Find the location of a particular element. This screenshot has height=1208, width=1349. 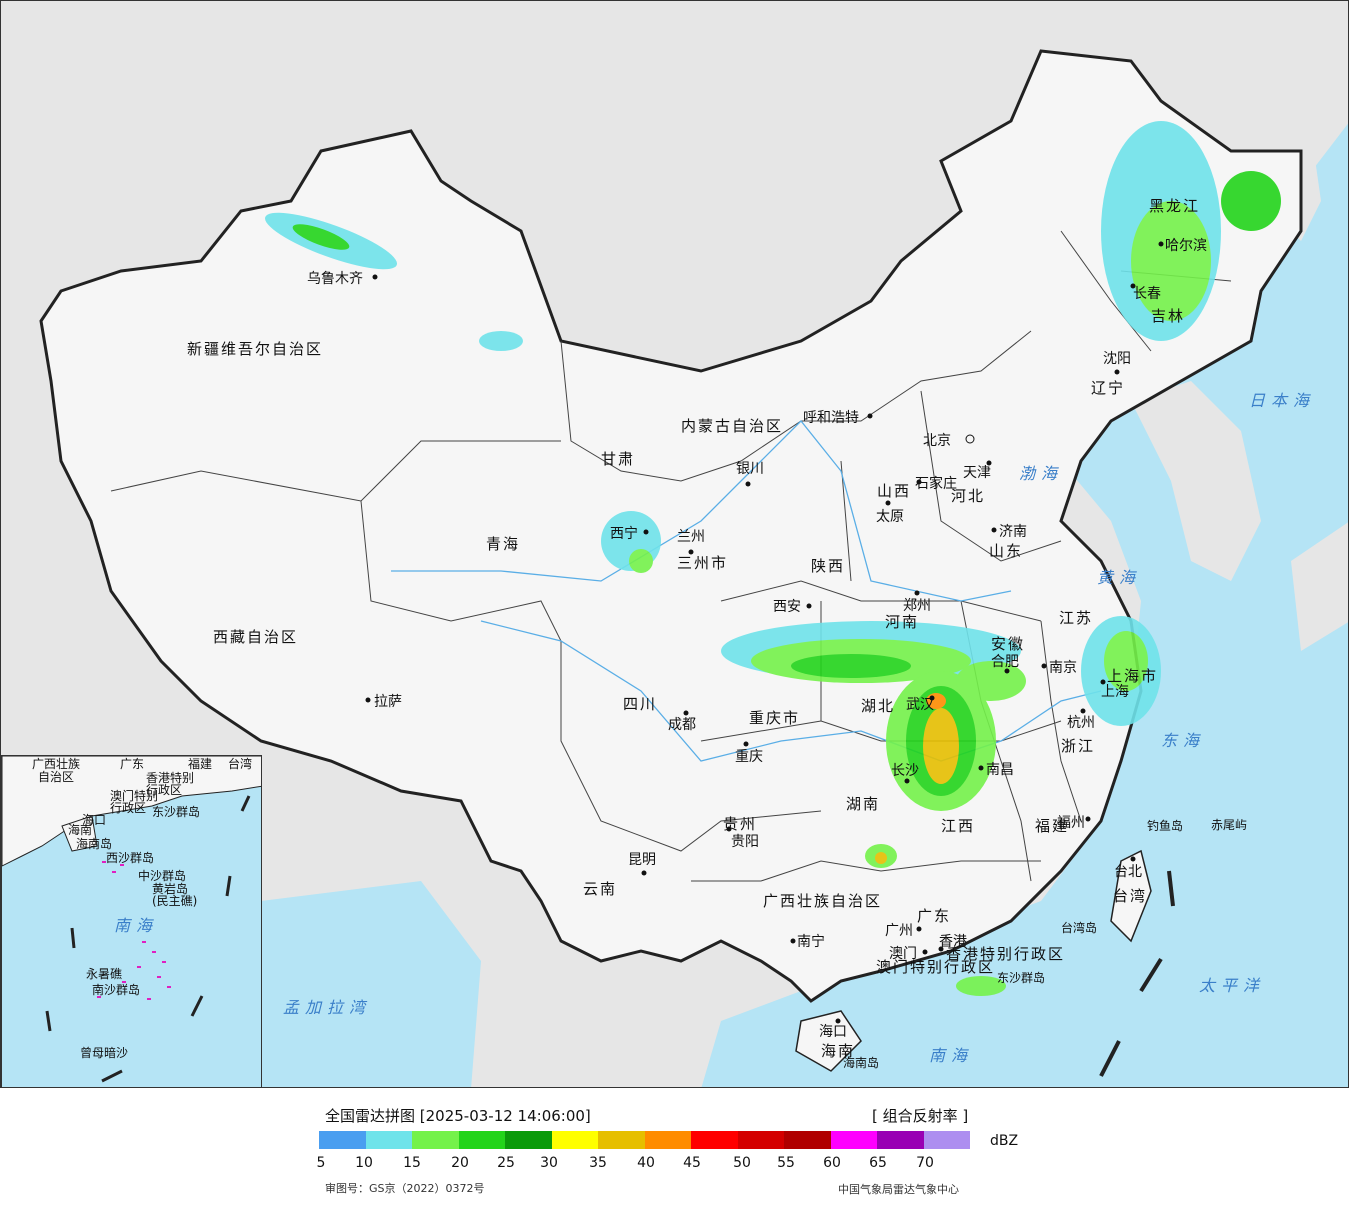

province-label: 四川 is located at coordinates (640, 704).